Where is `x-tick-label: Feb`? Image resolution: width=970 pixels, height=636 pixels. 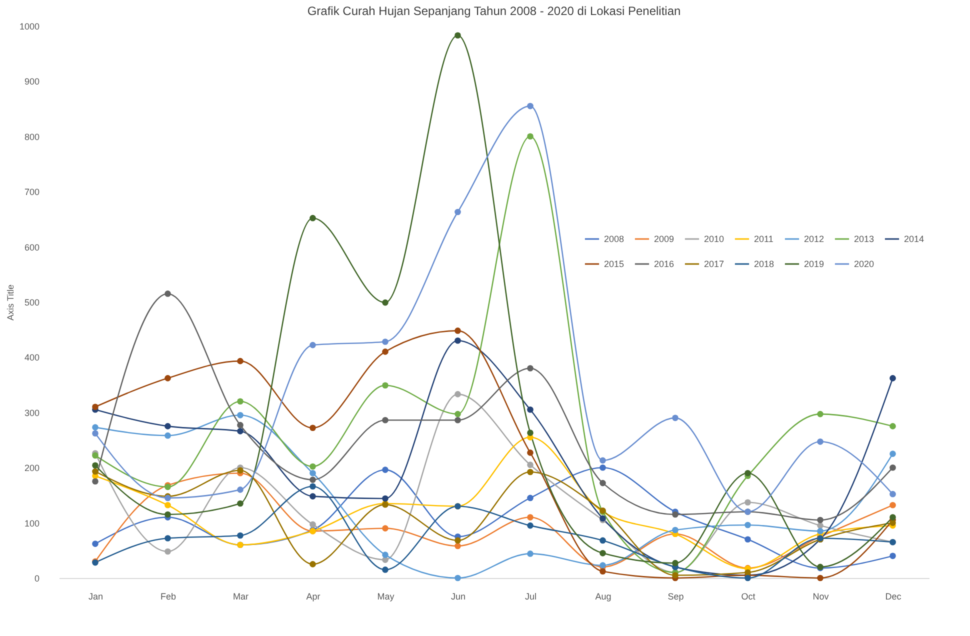 x-tick-label: Feb is located at coordinates (168, 597).